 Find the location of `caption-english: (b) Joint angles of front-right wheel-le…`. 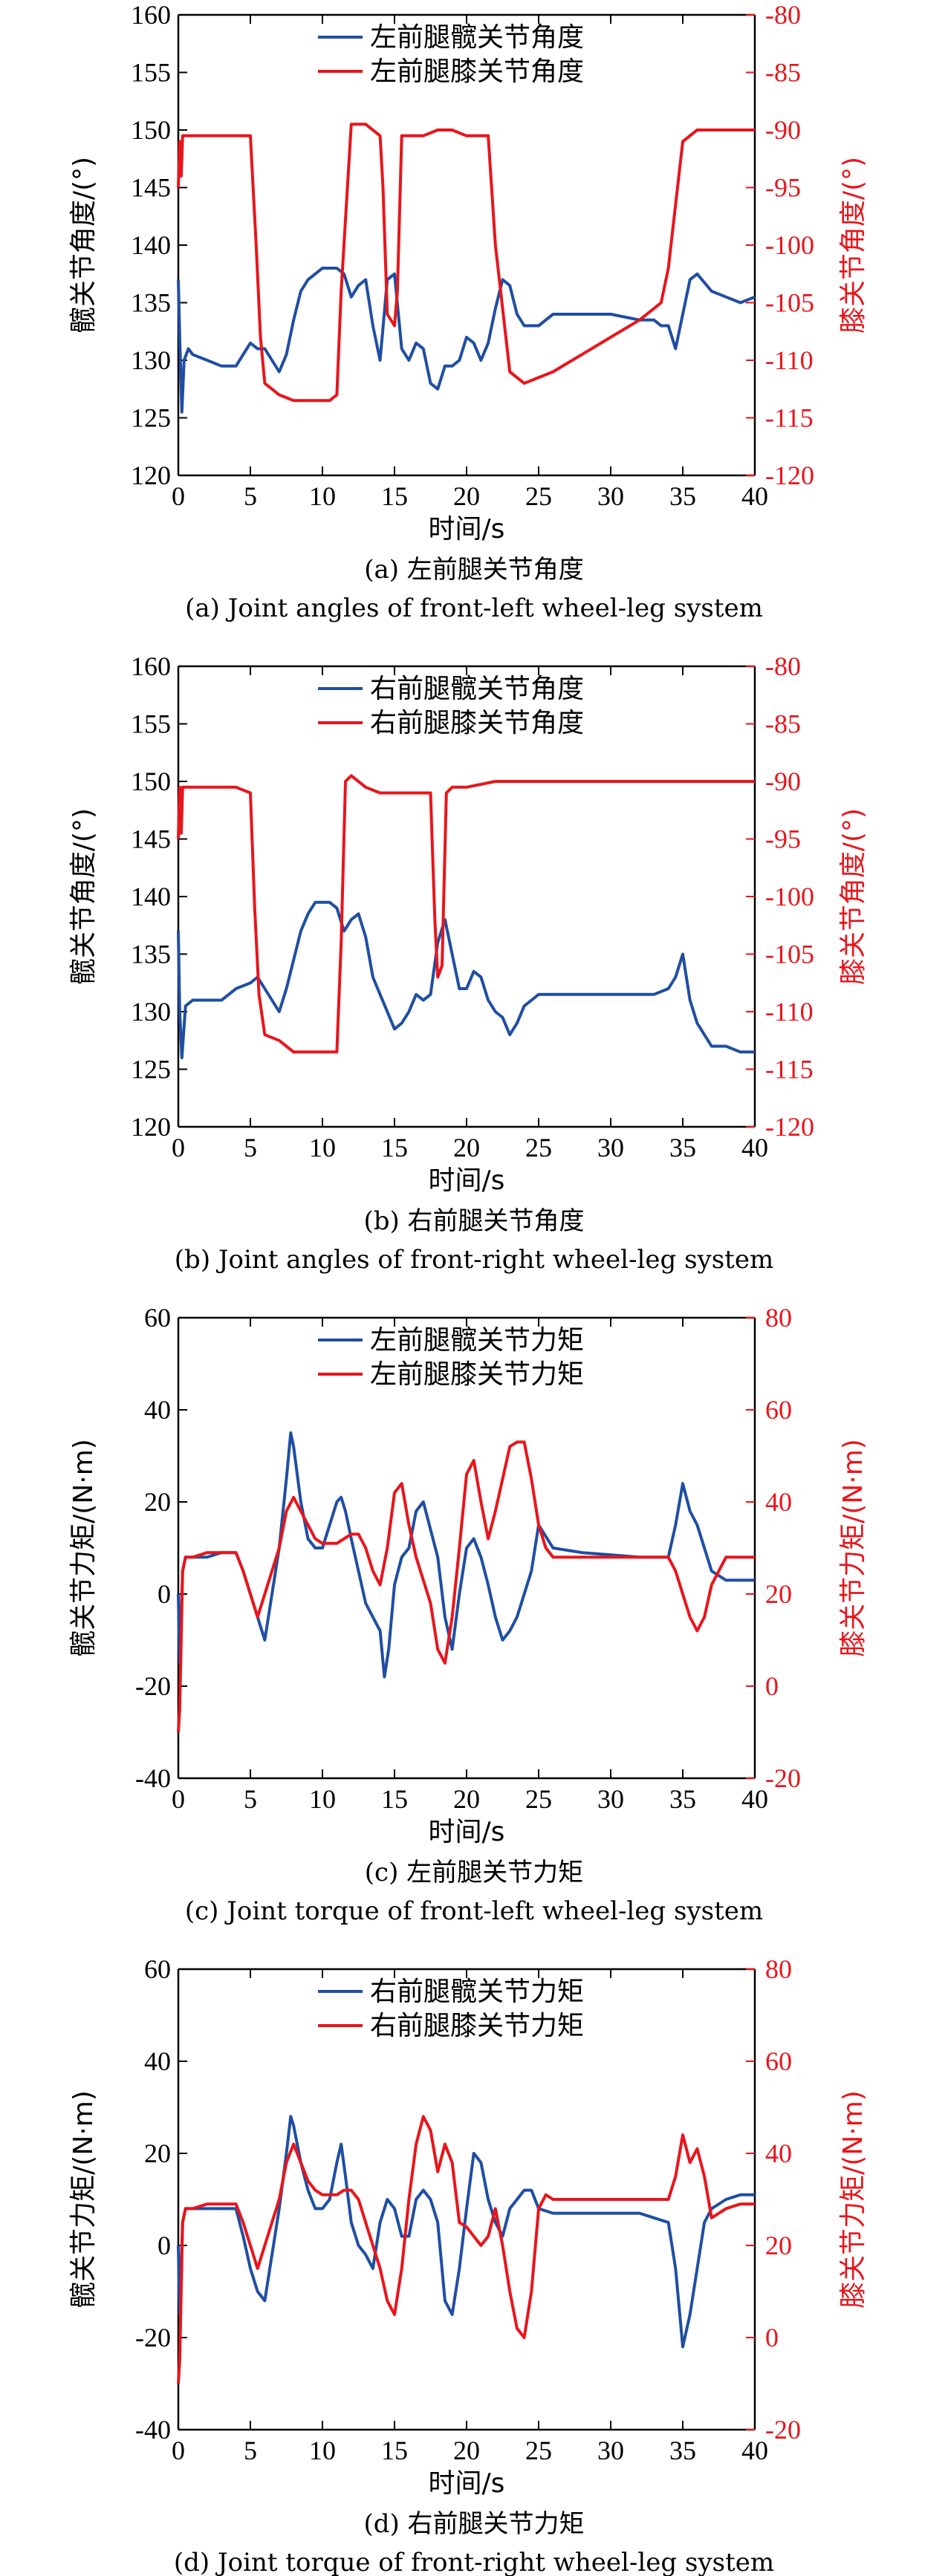

caption-english: (b) Joint angles of front-right wheel-le… is located at coordinates (474, 1260).